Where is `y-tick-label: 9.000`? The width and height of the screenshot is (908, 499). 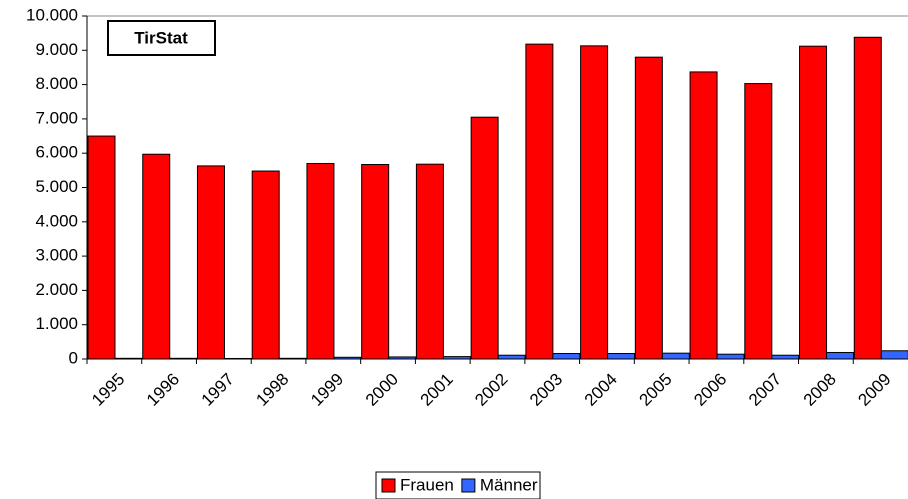
y-tick-label: 9.000 is located at coordinates (56, 49).